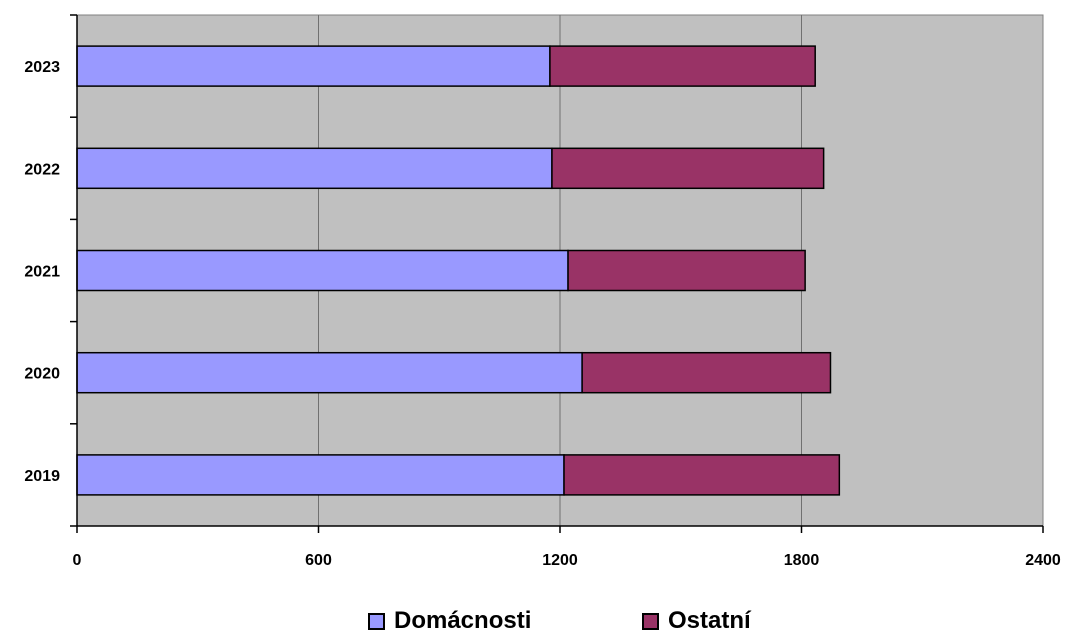 The width and height of the screenshot is (1067, 636). What do you see at coordinates (560, 529) in the screenshot?
I see `x-ticks` at bounding box center [560, 529].